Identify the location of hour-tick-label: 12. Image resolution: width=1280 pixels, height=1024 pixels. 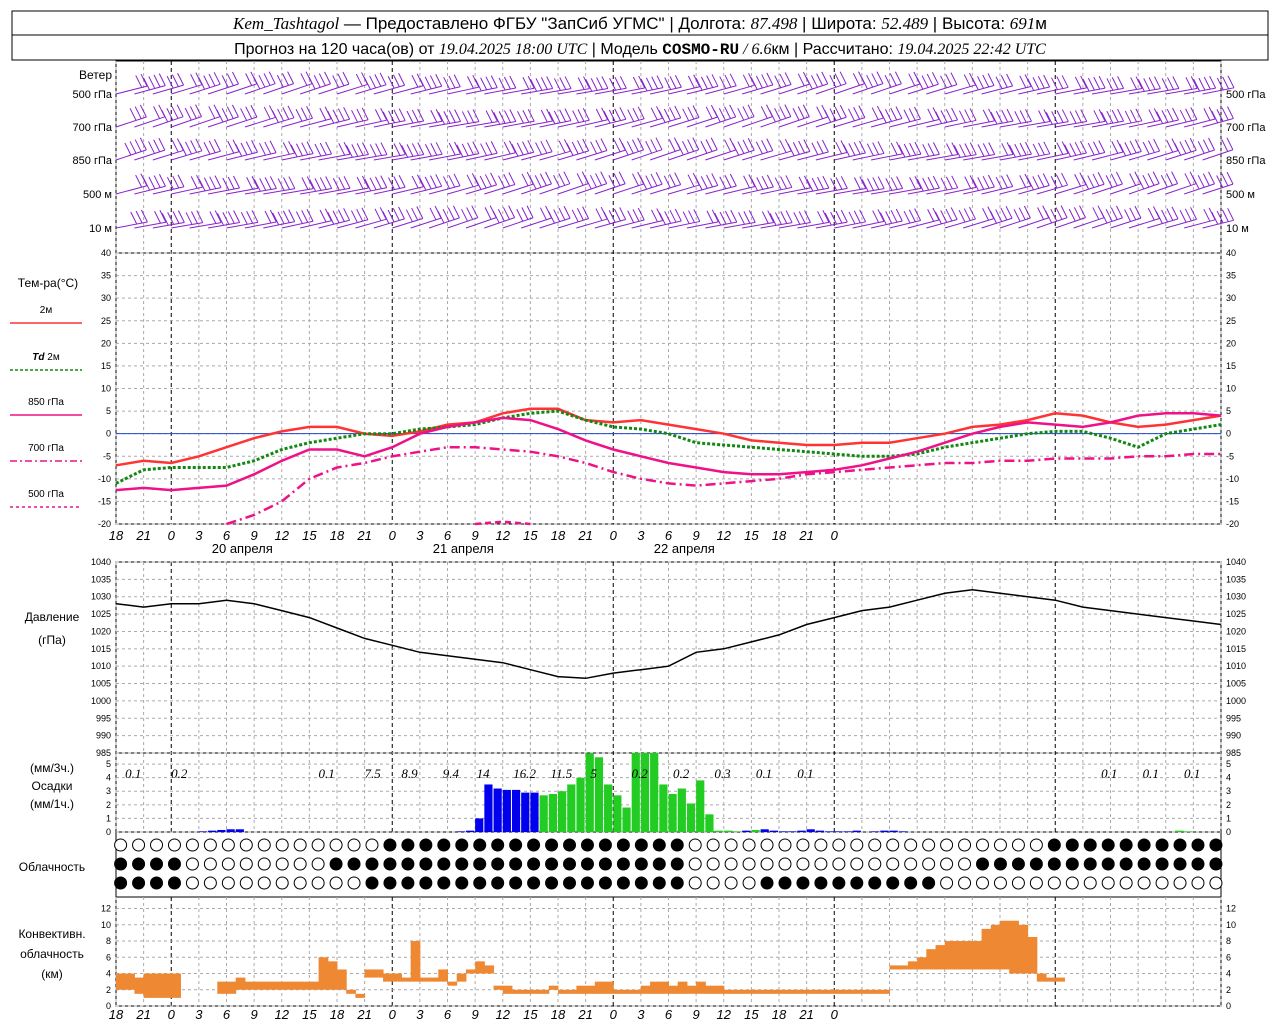
(503, 535).